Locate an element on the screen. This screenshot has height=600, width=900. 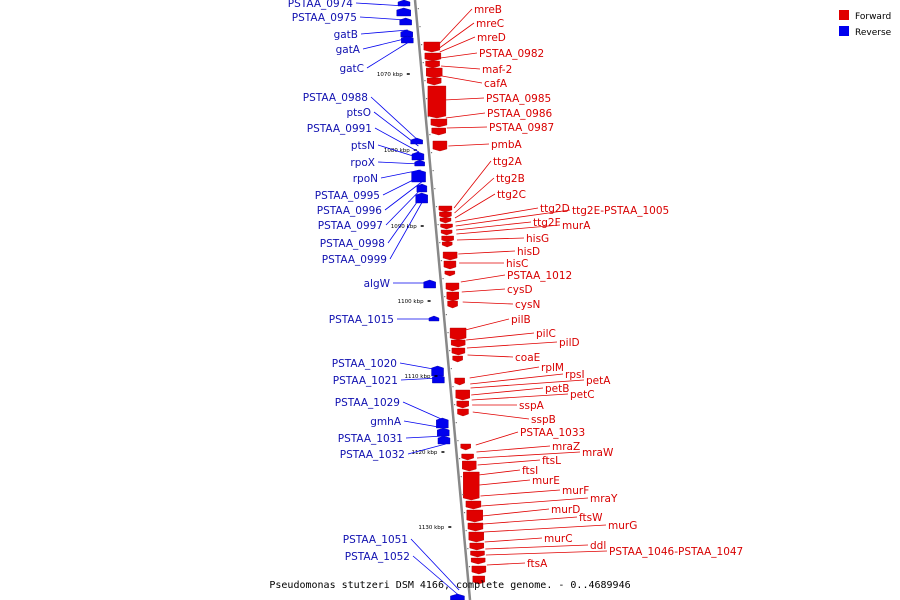
gene-label-cysd: cysD is located at coordinates (520, 290).